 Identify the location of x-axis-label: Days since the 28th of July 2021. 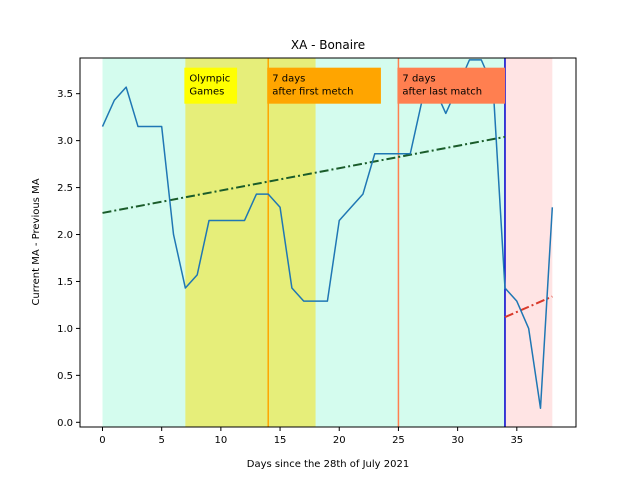
(328, 464).